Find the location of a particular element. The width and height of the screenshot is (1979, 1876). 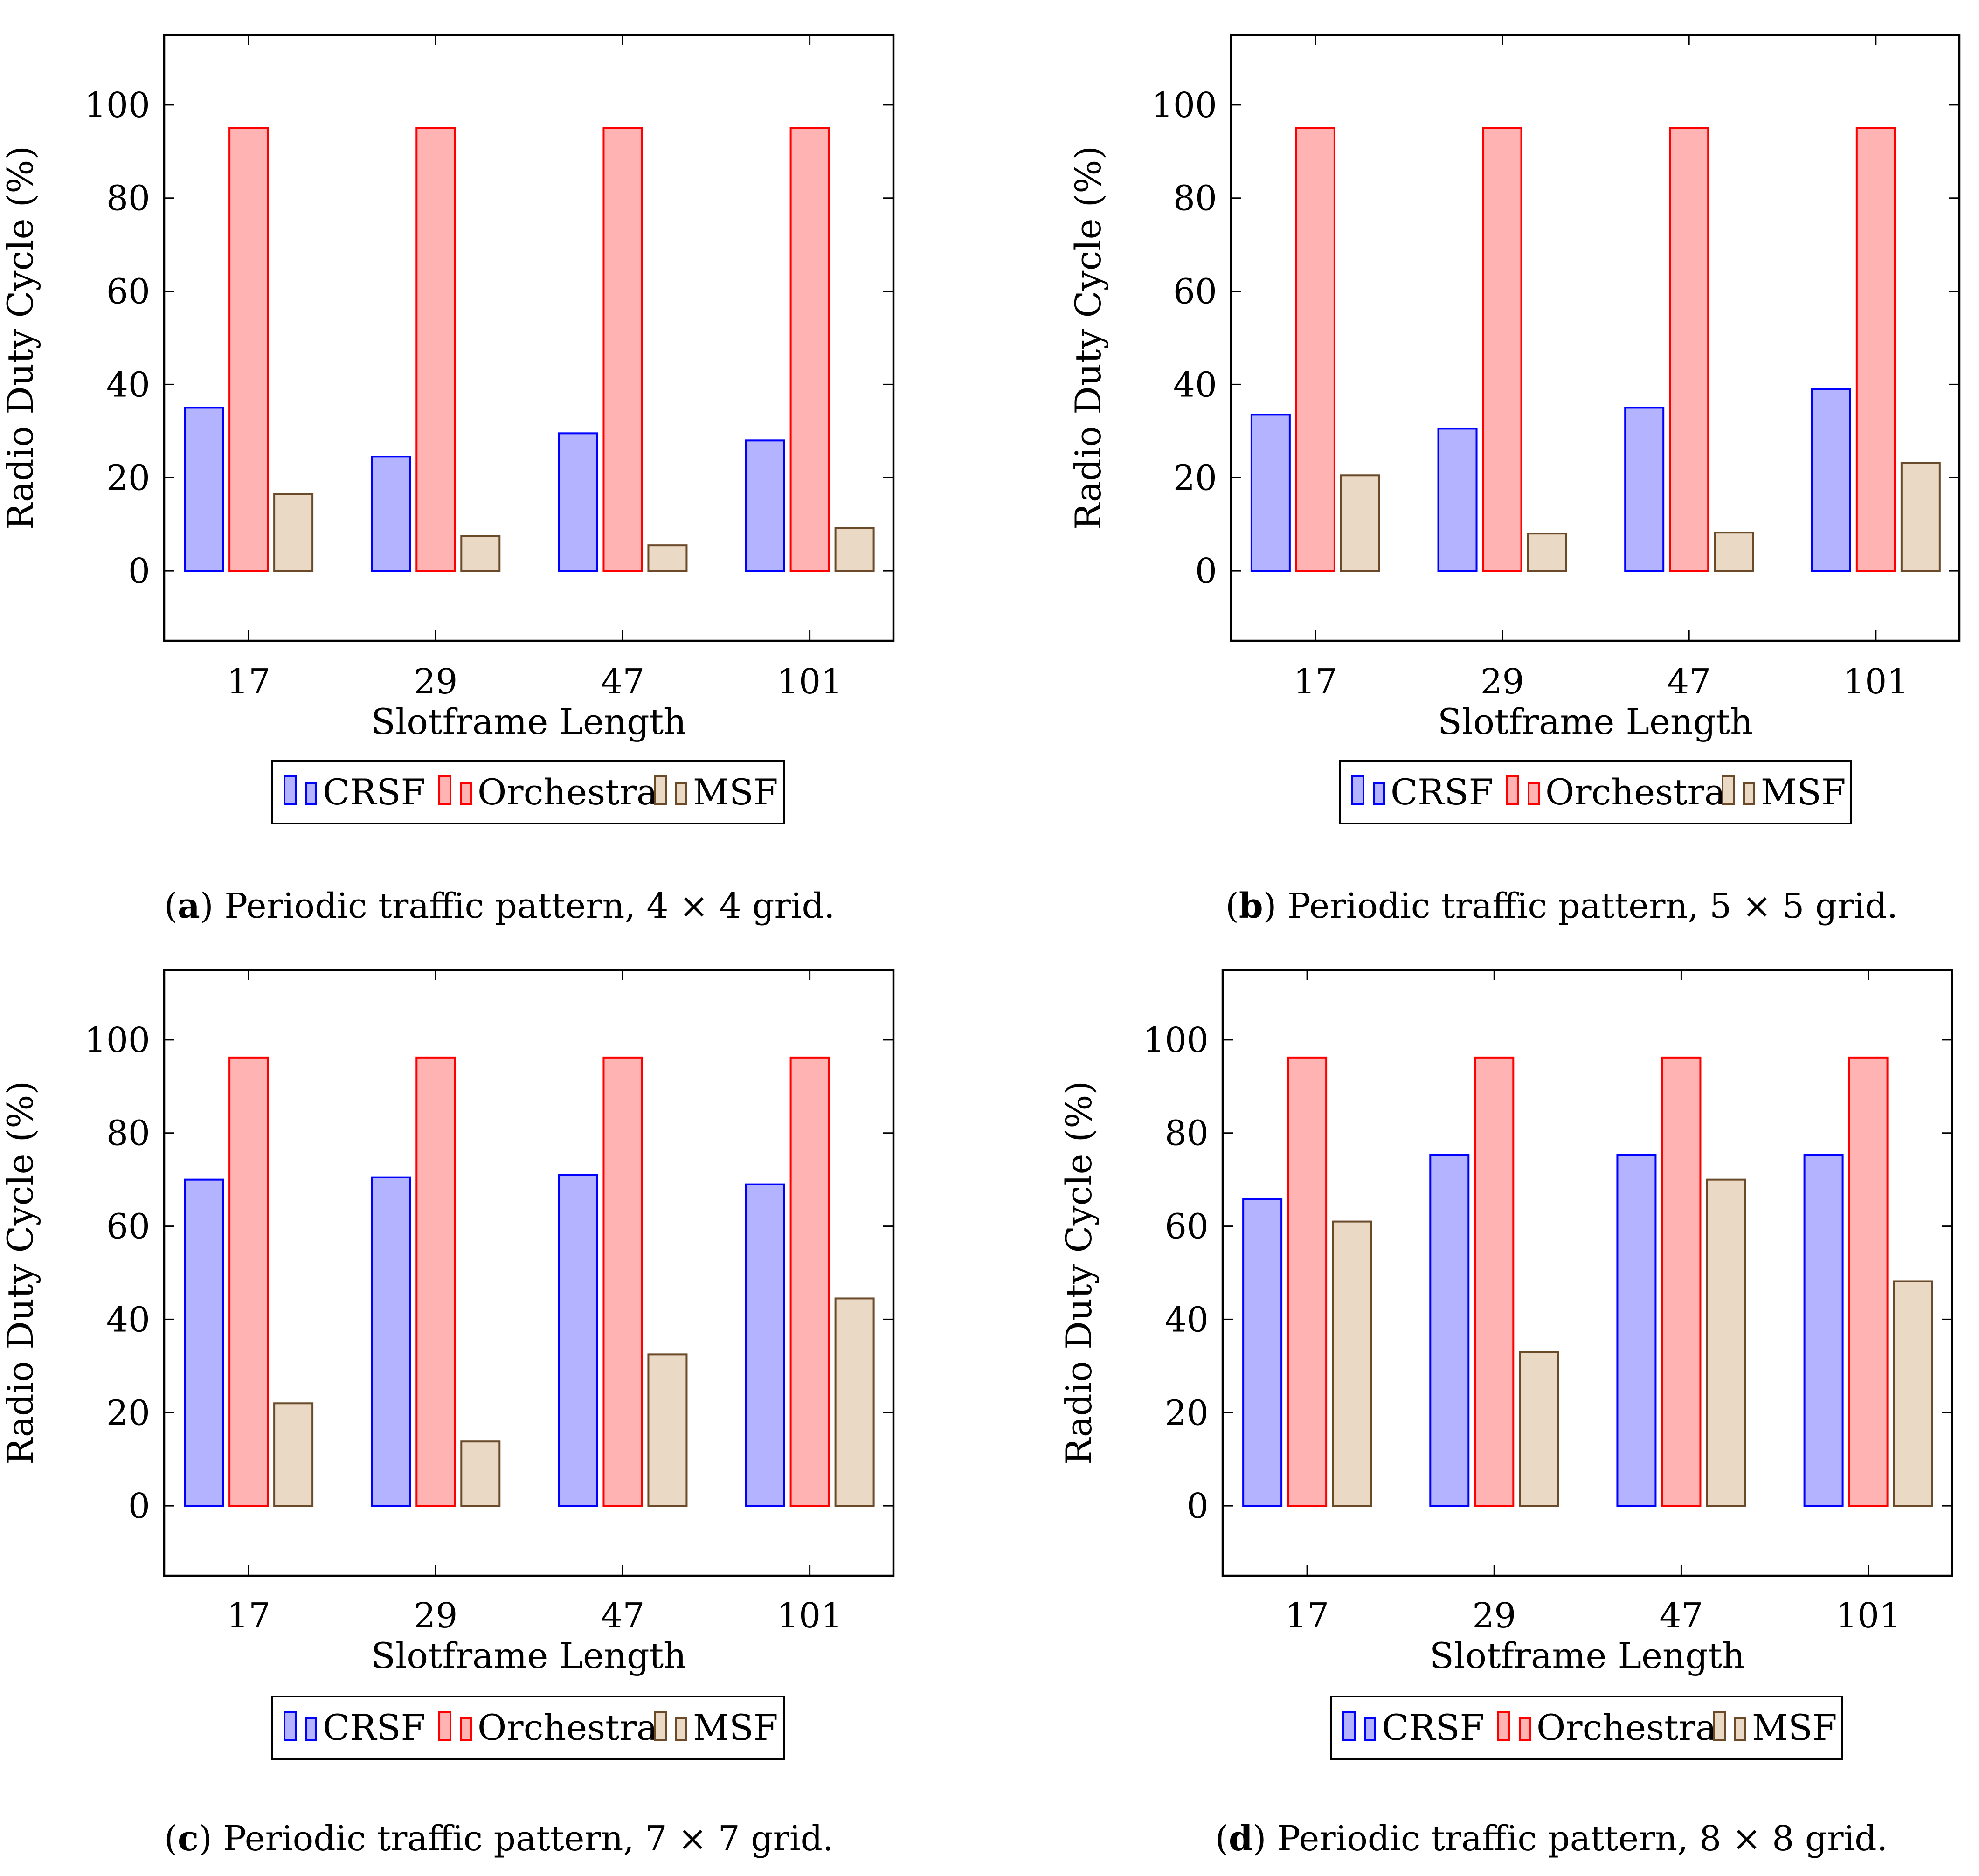

legend-label-crsf: CRSF is located at coordinates (1433, 1727).